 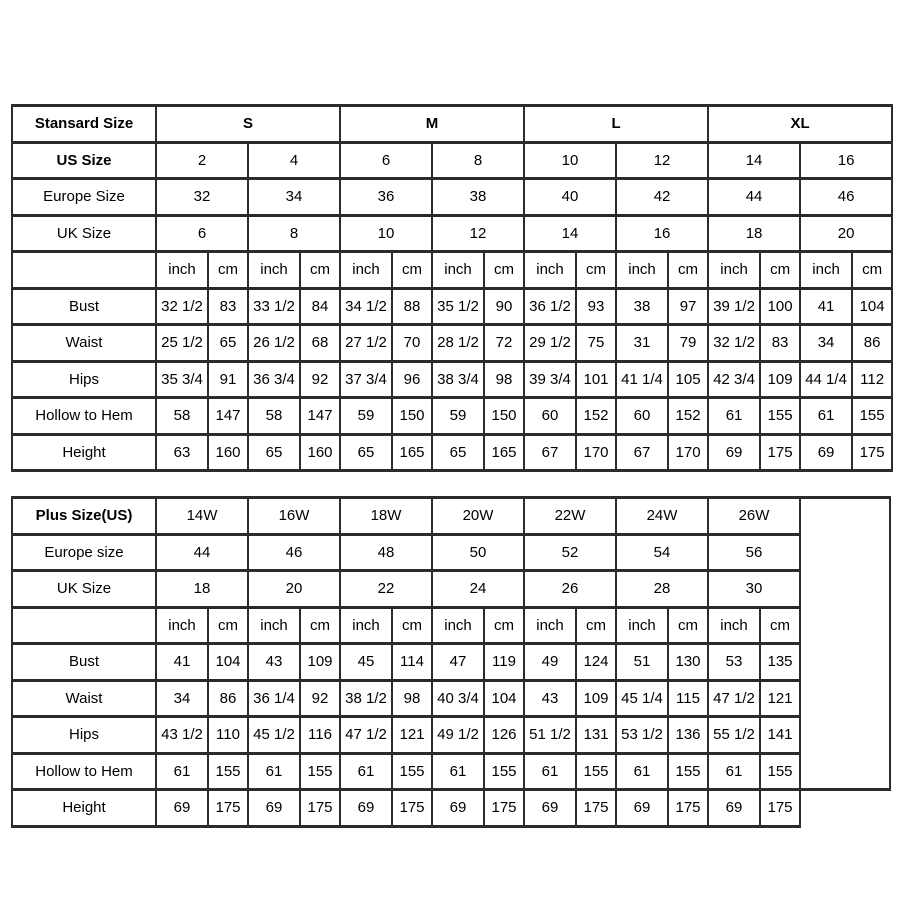 I want to click on hips-cm: 126, so click(x=504, y=735).